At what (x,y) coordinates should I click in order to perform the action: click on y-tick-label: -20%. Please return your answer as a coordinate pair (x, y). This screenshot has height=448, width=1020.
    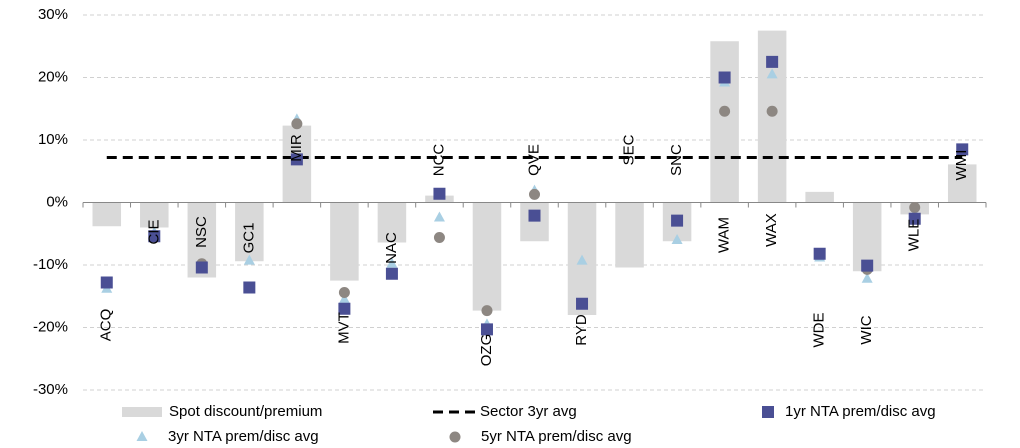
    Looking at the image, I should click on (50, 326).